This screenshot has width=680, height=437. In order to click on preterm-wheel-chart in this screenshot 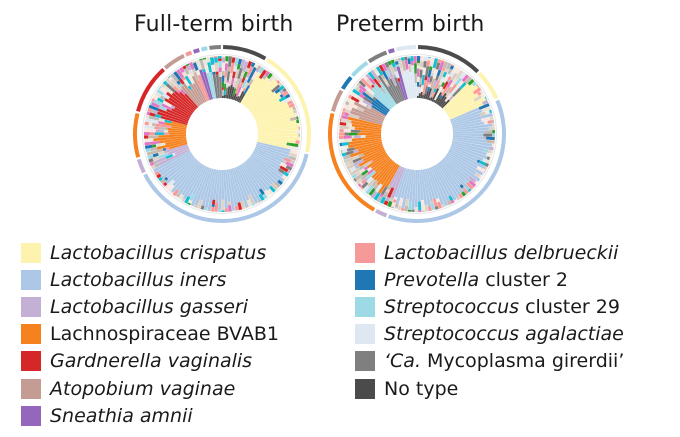, I will do `click(417, 134)`.